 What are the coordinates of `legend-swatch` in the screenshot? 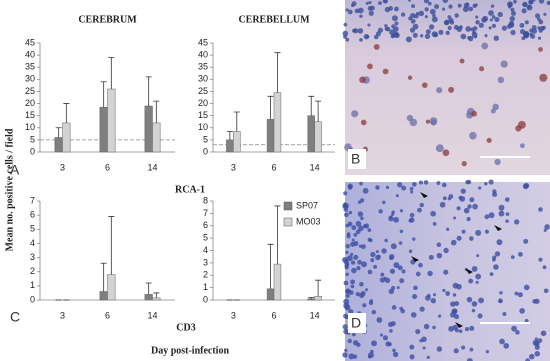 It's located at (288, 222).